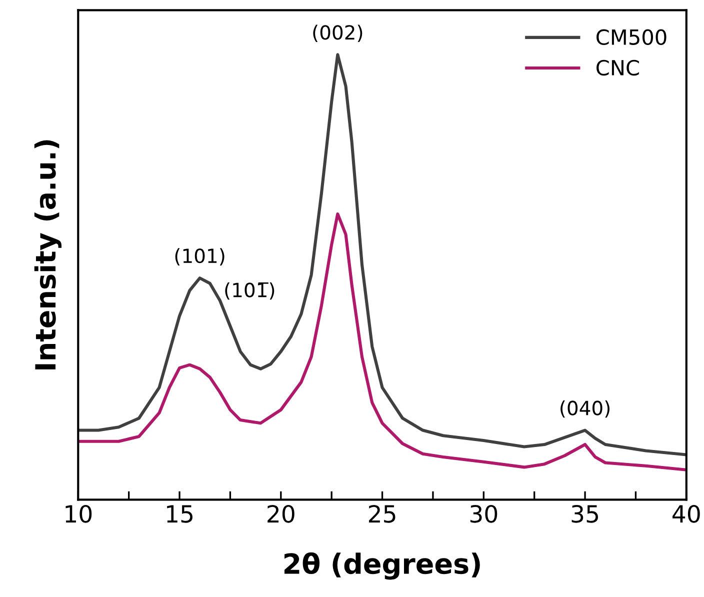 Image resolution: width=704 pixels, height=597 pixels. I want to click on legend-label: CNC, so click(617, 68).